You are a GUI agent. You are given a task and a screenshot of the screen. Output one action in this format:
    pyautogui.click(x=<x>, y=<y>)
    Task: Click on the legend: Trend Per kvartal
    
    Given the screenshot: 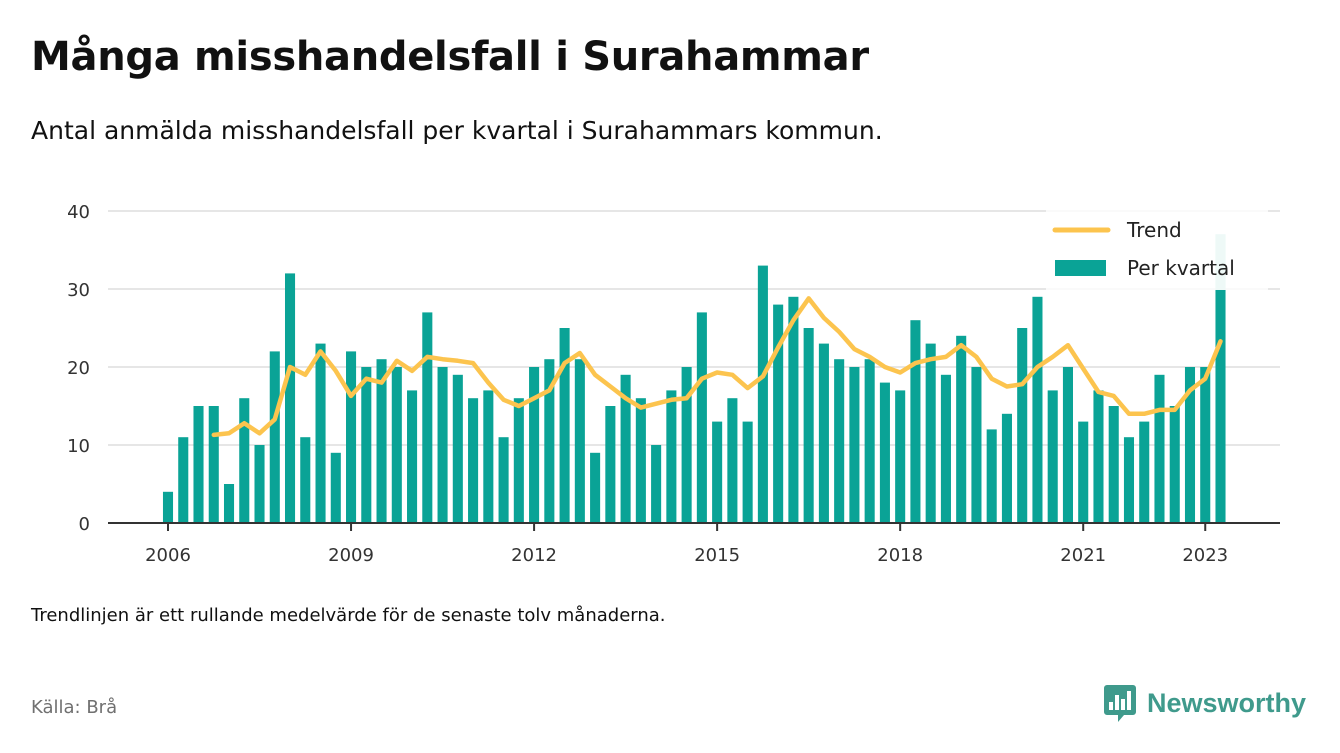 What is the action you would take?
    pyautogui.click(x=1157, y=247)
    